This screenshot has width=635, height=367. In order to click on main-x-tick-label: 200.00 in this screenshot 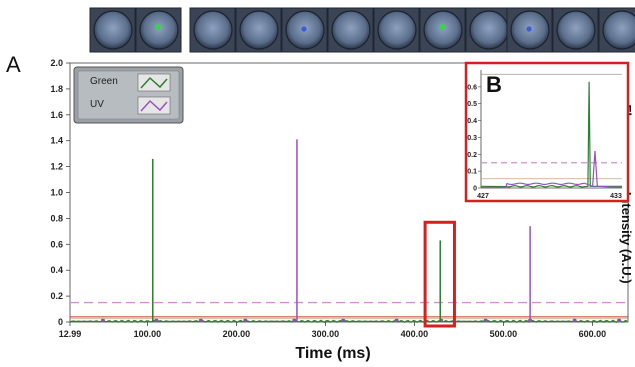, I will do `click(237, 334)`.